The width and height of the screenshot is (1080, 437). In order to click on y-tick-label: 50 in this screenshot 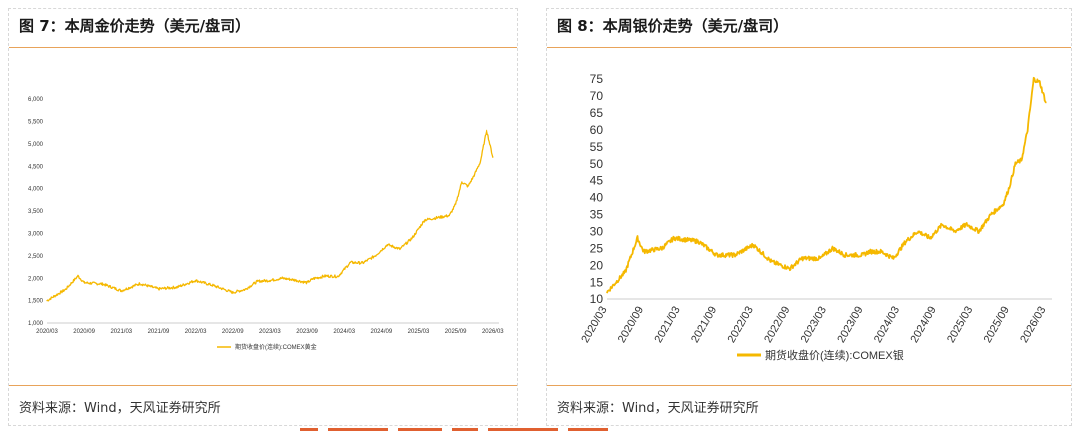, I will do `click(597, 164)`.